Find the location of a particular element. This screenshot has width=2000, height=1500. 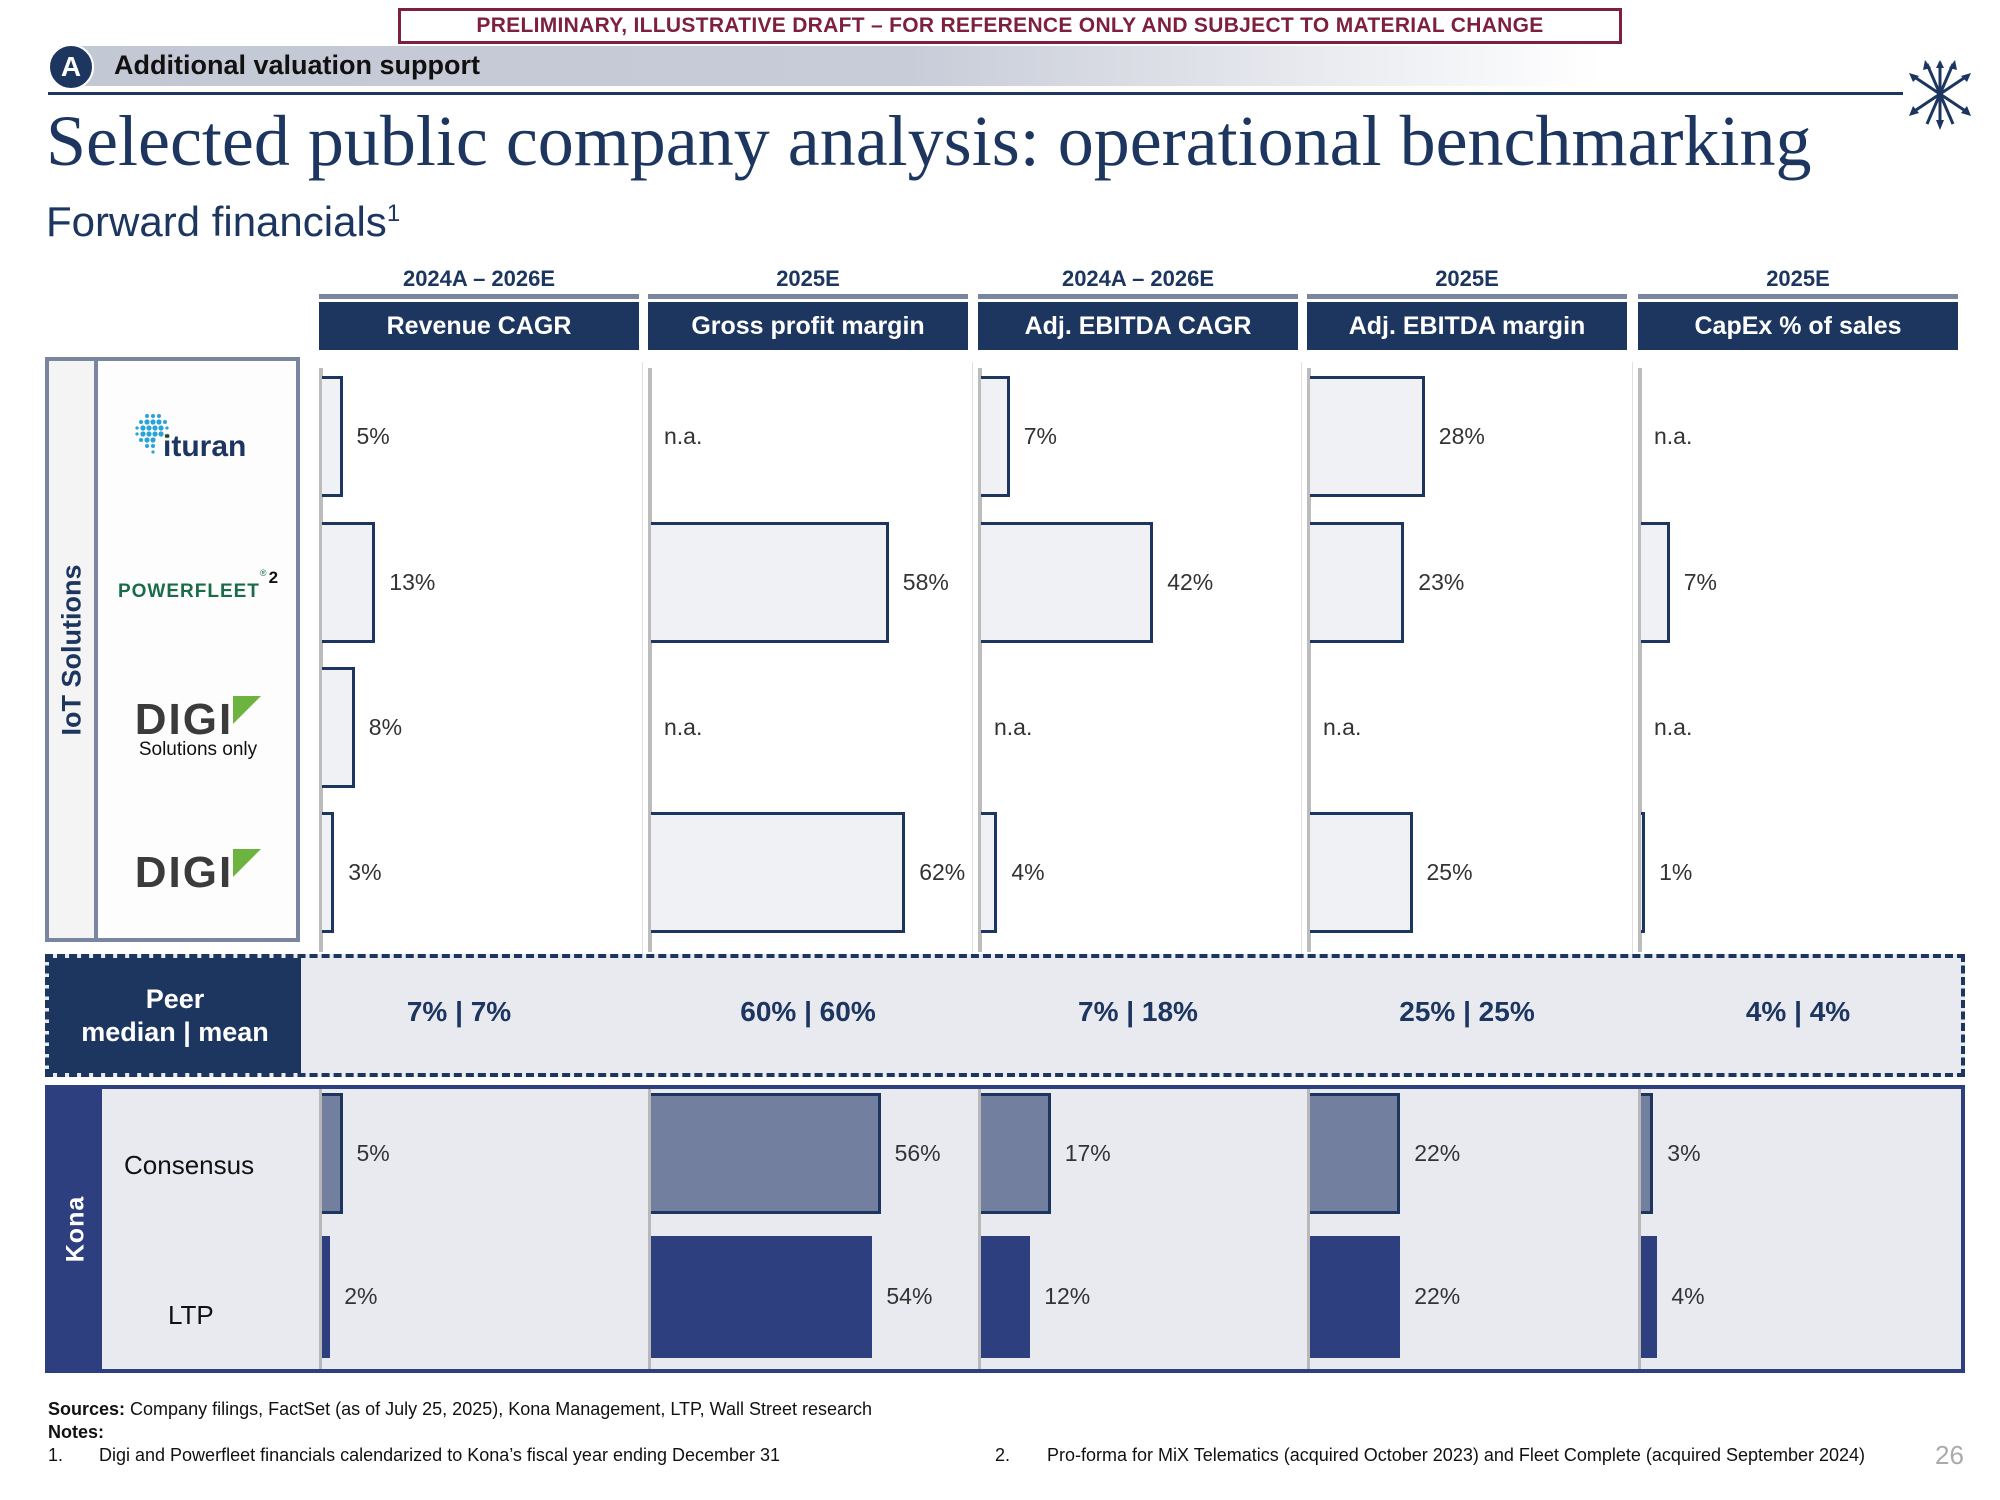

metric-header: Adj. EBITDA CAGR is located at coordinates (1138, 326).